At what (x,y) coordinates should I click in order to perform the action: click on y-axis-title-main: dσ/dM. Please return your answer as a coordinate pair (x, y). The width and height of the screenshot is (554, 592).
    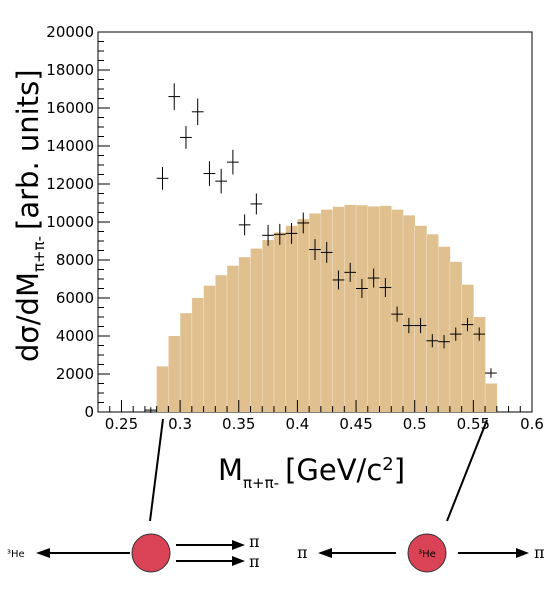
    Looking at the image, I should click on (28, 317).